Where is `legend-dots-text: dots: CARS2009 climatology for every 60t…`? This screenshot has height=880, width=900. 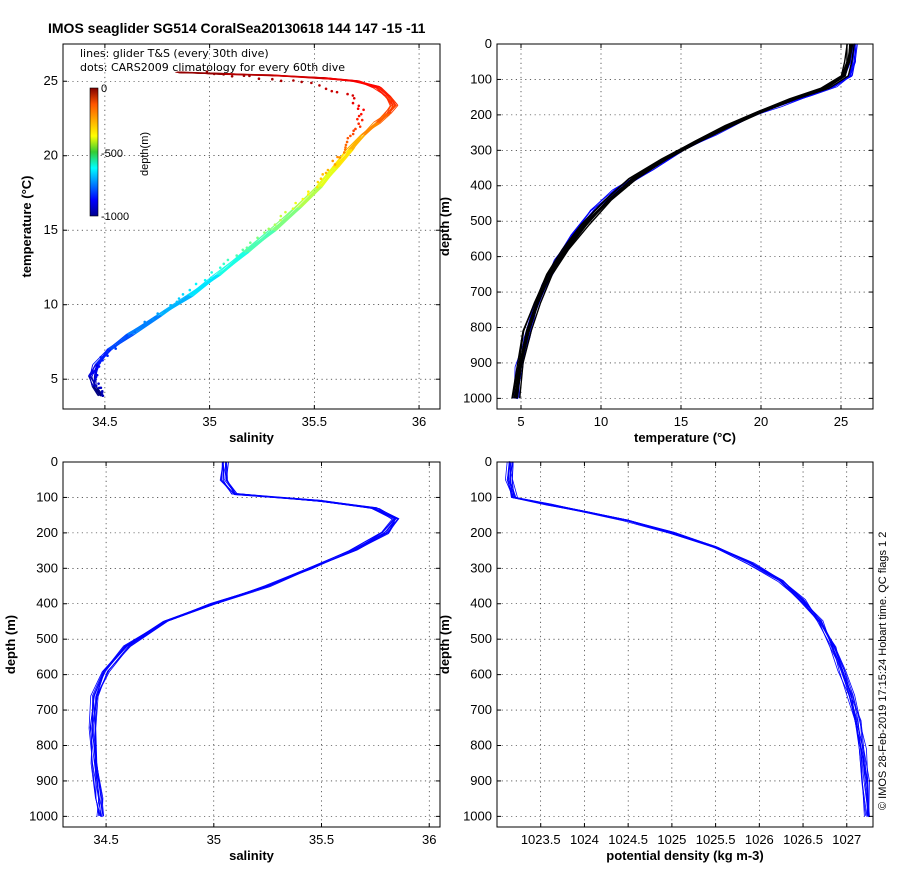 legend-dots-text: dots: CARS2009 climatology for every 60t… is located at coordinates (212, 67).